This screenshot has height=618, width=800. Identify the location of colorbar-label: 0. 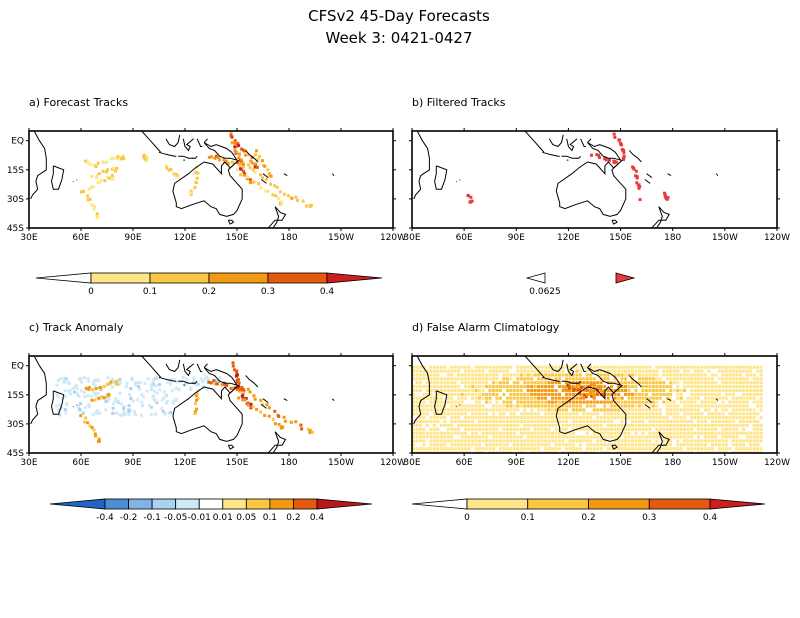
(91, 292).